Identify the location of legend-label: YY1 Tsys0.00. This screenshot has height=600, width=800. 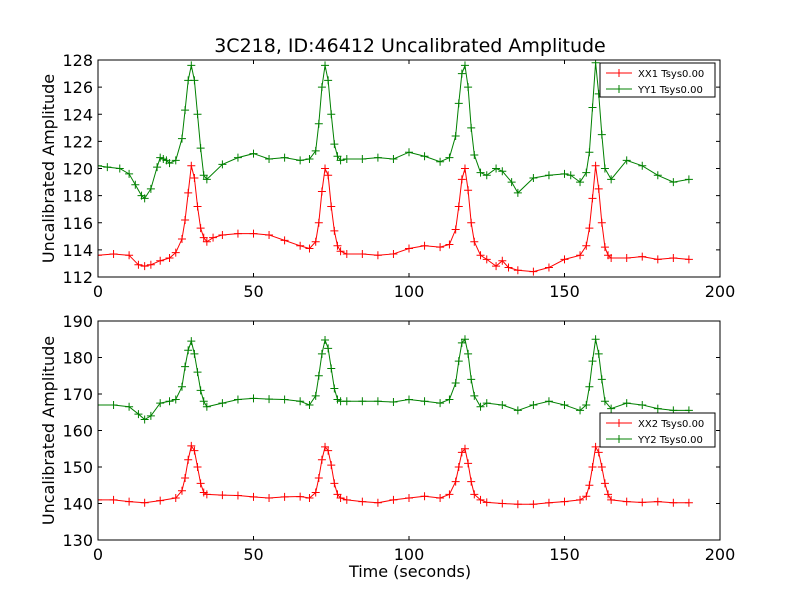
(670, 90).